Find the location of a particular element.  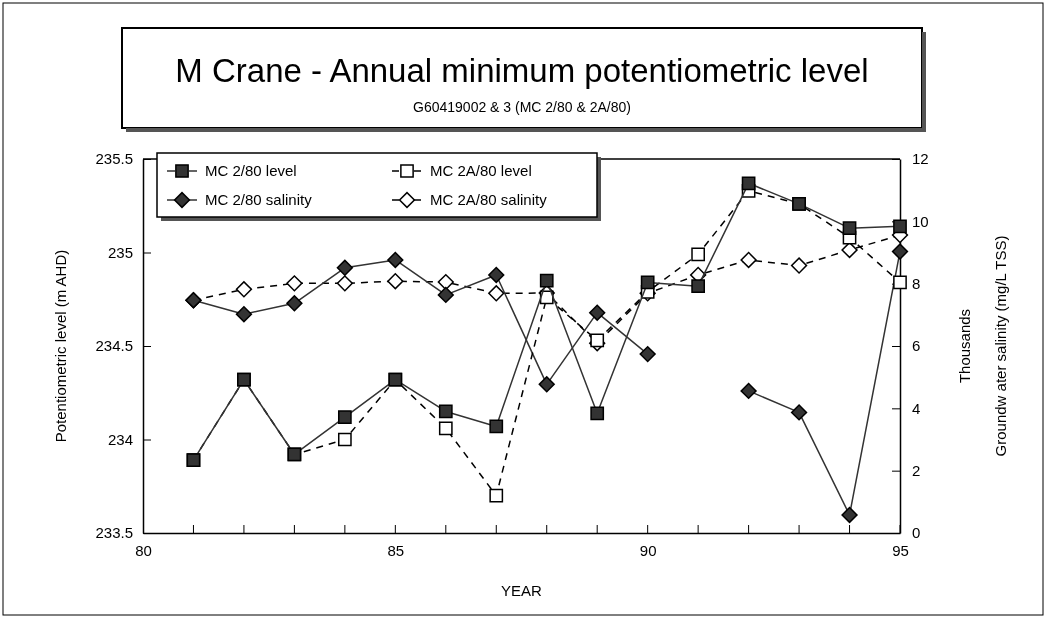

y2-tick-label: 10 is located at coordinates (920, 221).